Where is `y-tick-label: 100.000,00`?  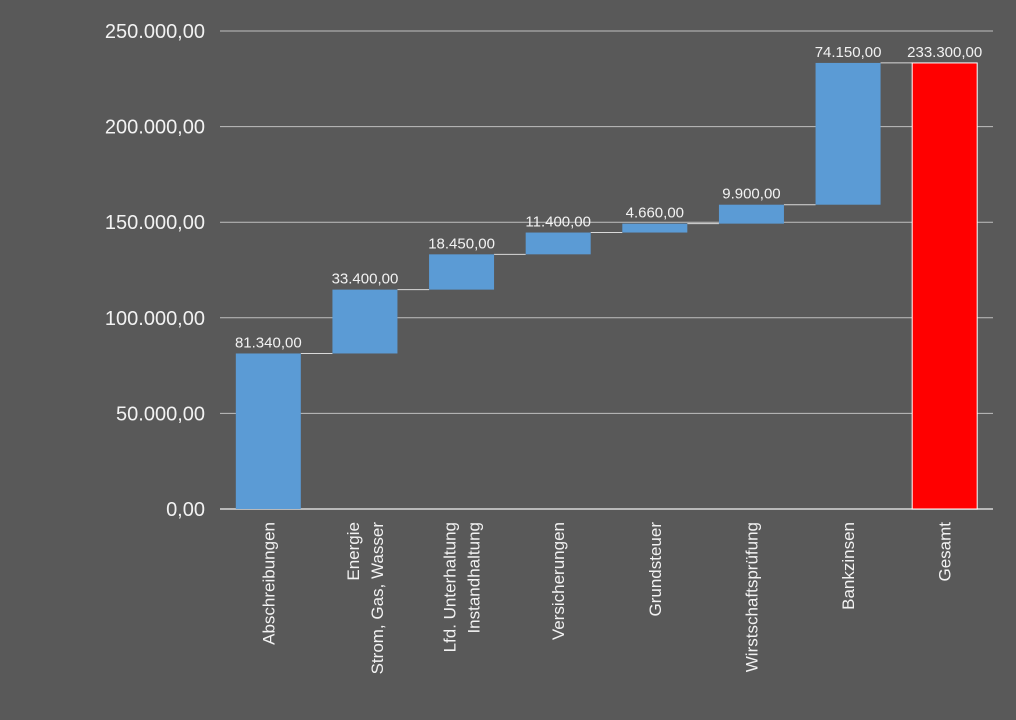 y-tick-label: 100.000,00 is located at coordinates (155, 319).